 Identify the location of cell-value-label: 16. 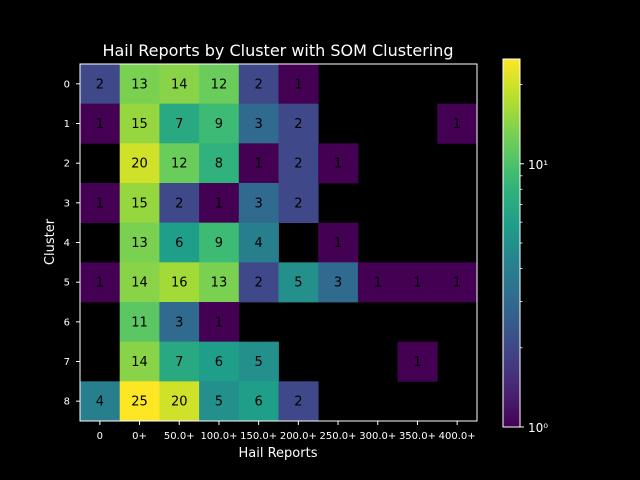
(179, 283).